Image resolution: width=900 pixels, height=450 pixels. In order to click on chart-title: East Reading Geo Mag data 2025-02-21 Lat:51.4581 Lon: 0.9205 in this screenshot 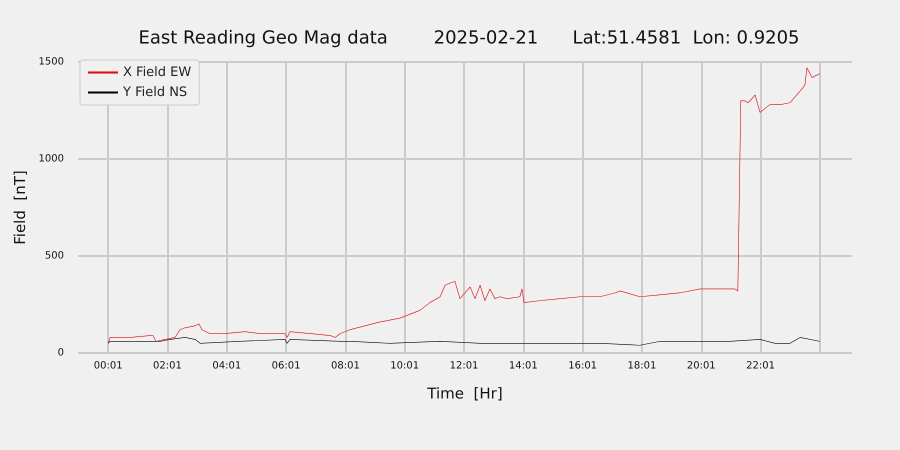, I will do `click(469, 38)`.